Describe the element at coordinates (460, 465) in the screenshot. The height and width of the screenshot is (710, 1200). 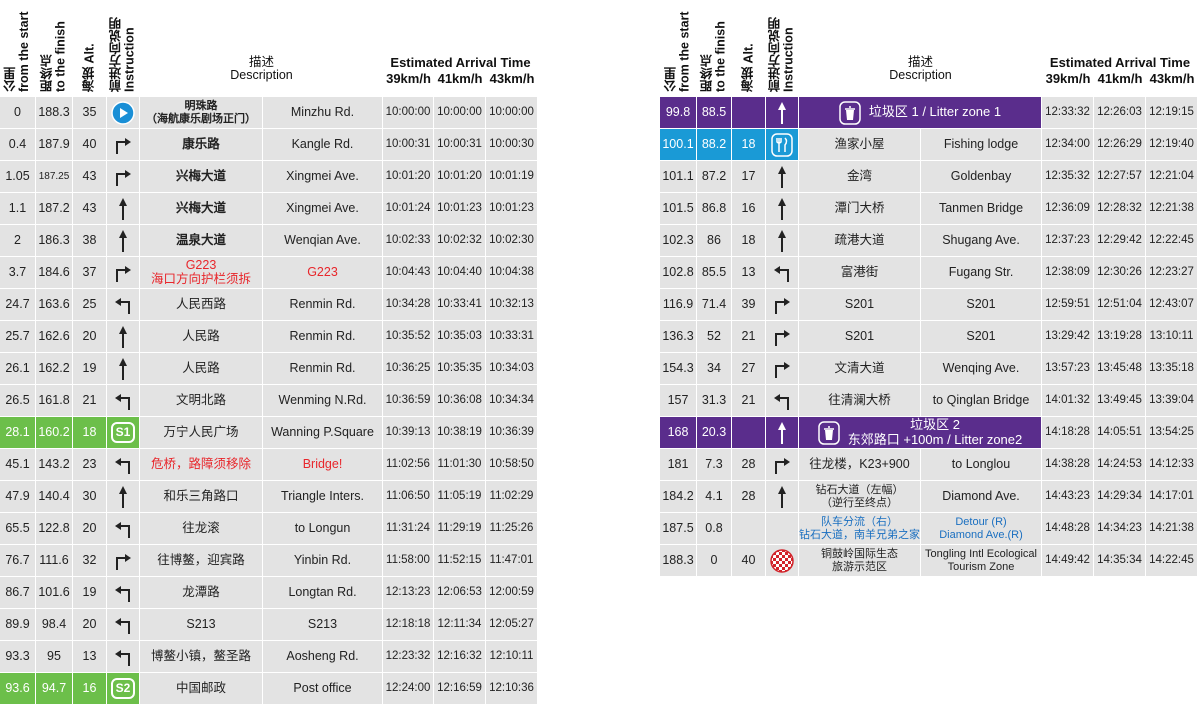
I see `arrival-time: 11:01:30` at that location.